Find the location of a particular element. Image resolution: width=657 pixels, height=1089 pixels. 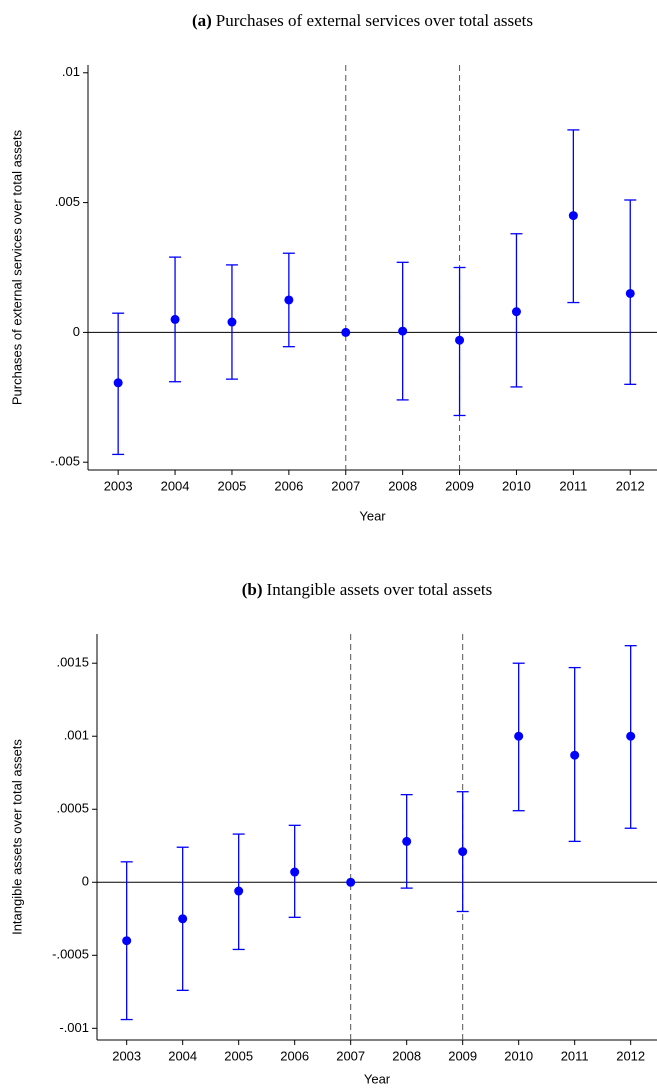

y-tick-label: -.001 is located at coordinates (74, 1027).